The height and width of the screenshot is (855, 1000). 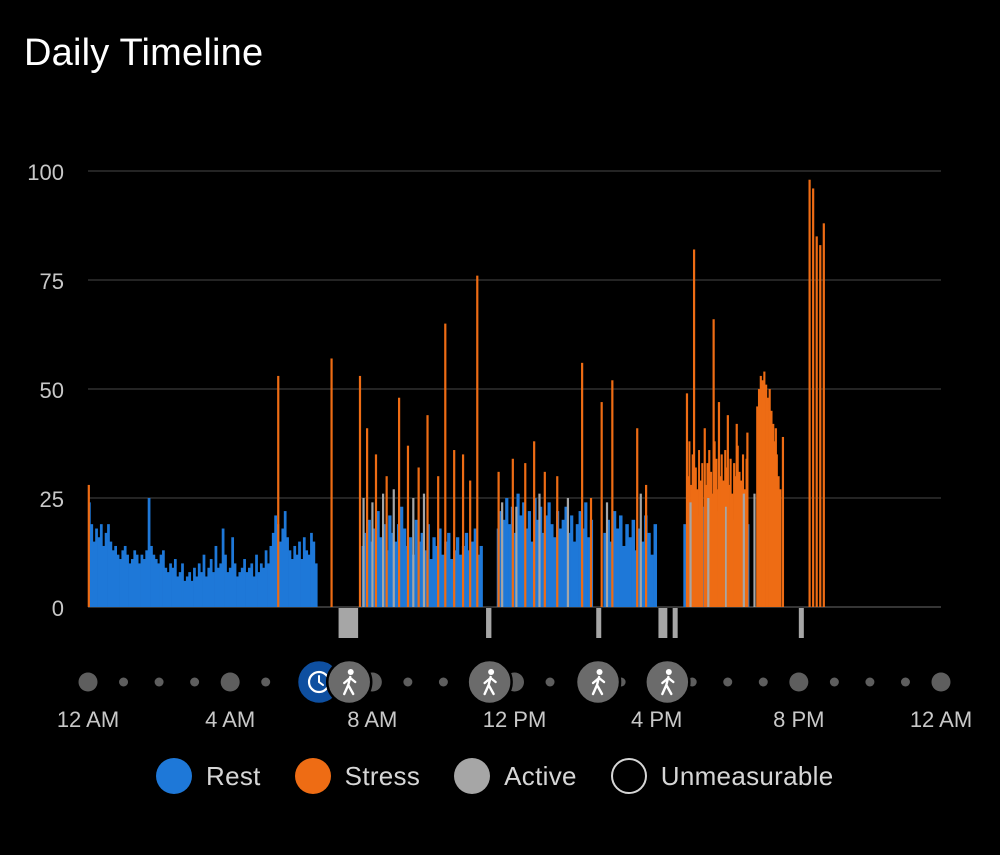 What do you see at coordinates (628, 776) in the screenshot?
I see `unmeasurable-outline-circle-icon` at bounding box center [628, 776].